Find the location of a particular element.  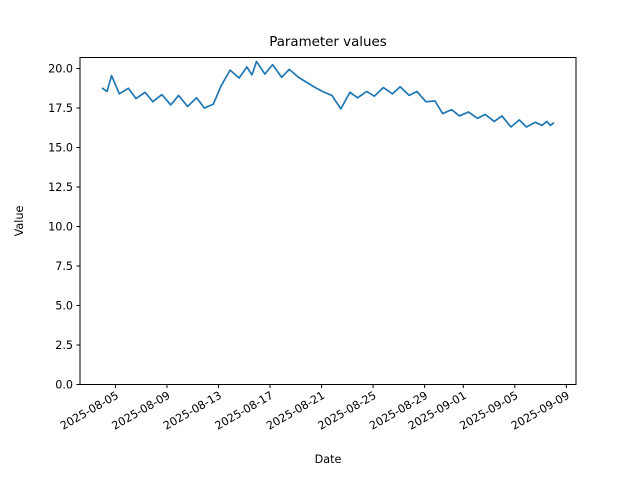

x-tick-label: 2025-09-09 is located at coordinates (540, 411).